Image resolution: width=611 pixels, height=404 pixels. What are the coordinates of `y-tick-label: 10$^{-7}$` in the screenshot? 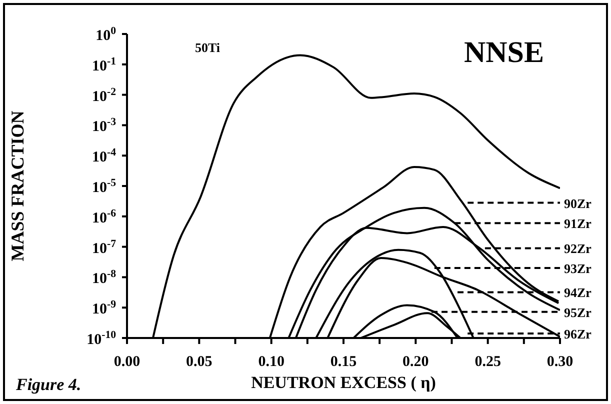 It's located at (104, 247).